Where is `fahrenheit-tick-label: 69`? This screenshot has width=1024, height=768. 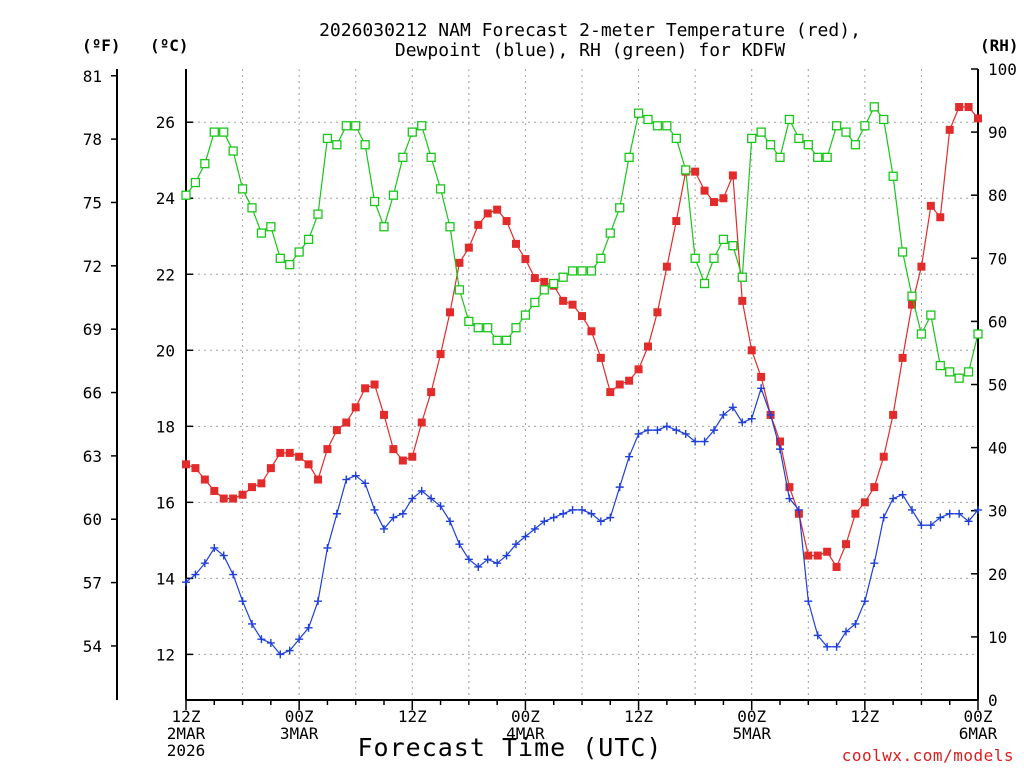
fahrenheit-tick-label: 69 is located at coordinates (92, 329).